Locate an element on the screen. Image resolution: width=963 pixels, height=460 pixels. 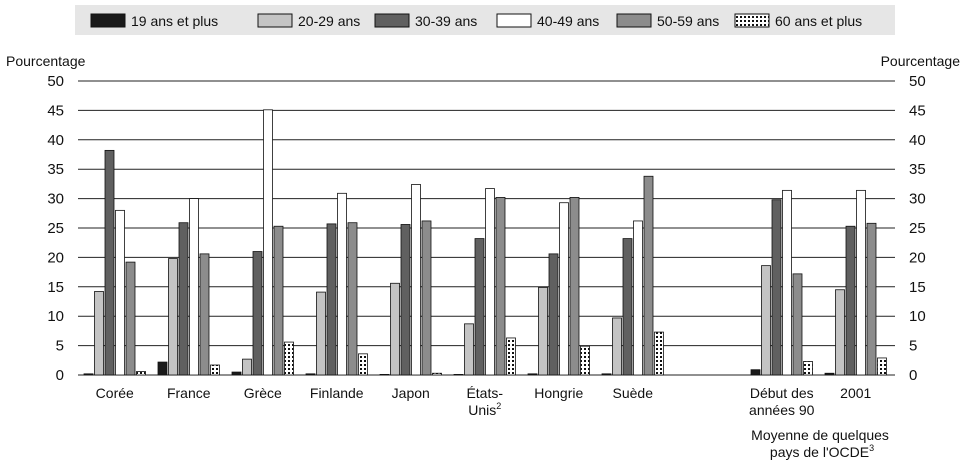
y-tick-labels-right: 0 5 10 15 20 25 30 35 40 45 50 is located at coordinates (917, 228).